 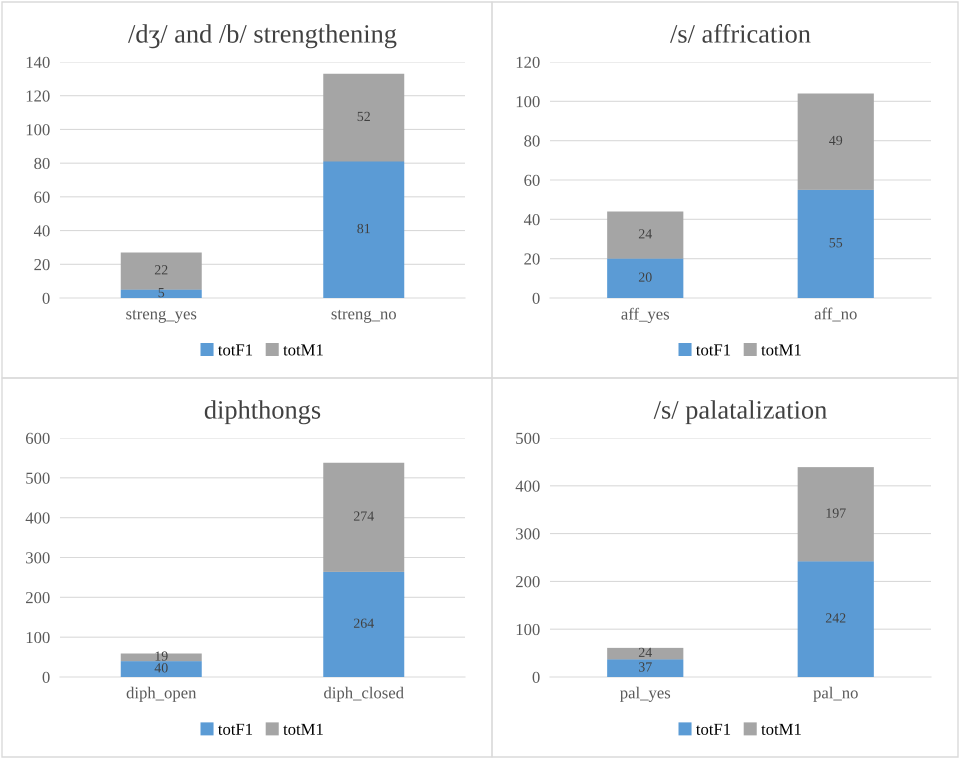 I want to click on chart-title: diphthongs, so click(x=262, y=412).